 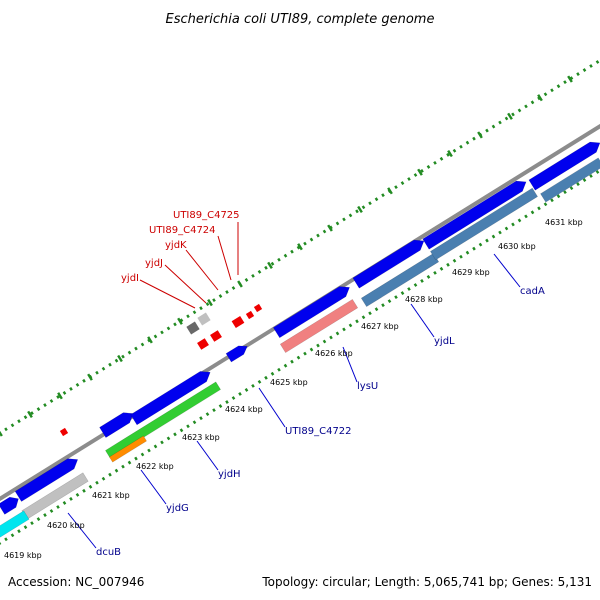 What do you see at coordinates (108, 552) in the screenshot?
I see `gene-label: dcuB` at bounding box center [108, 552].